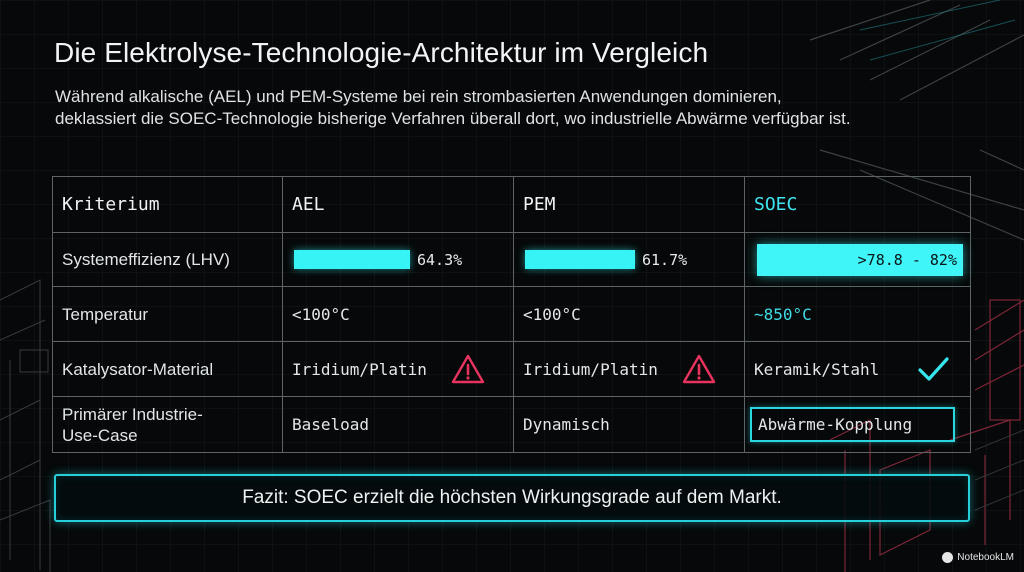 The height and width of the screenshot is (572, 1024). What do you see at coordinates (167, 259) in the screenshot?
I see `row-label-efficiency: Systemeffizienz (LHV)` at bounding box center [167, 259].